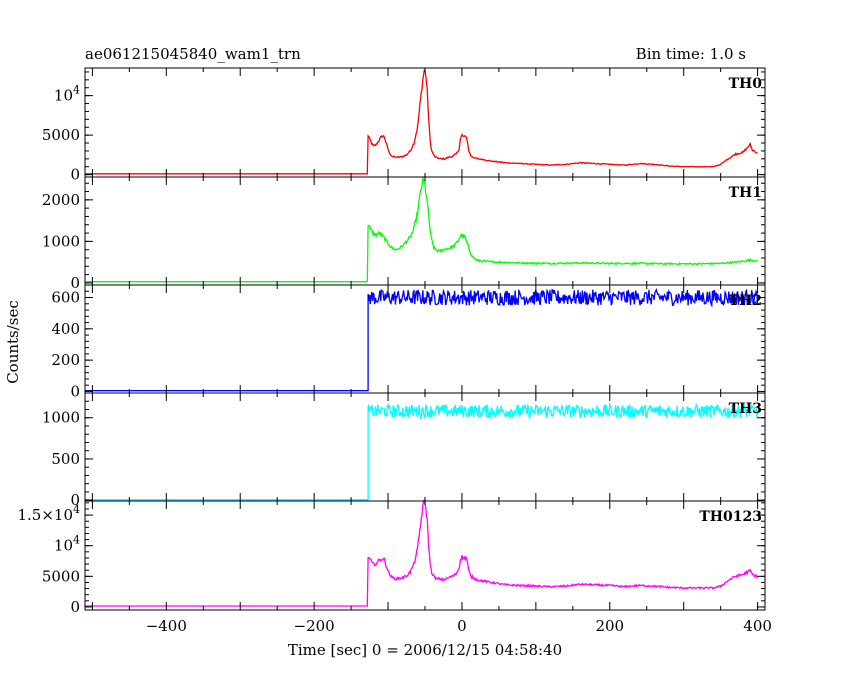 The image size is (850, 680). Describe the element at coordinates (609, 626) in the screenshot. I see `x-tick-label: 200` at that location.